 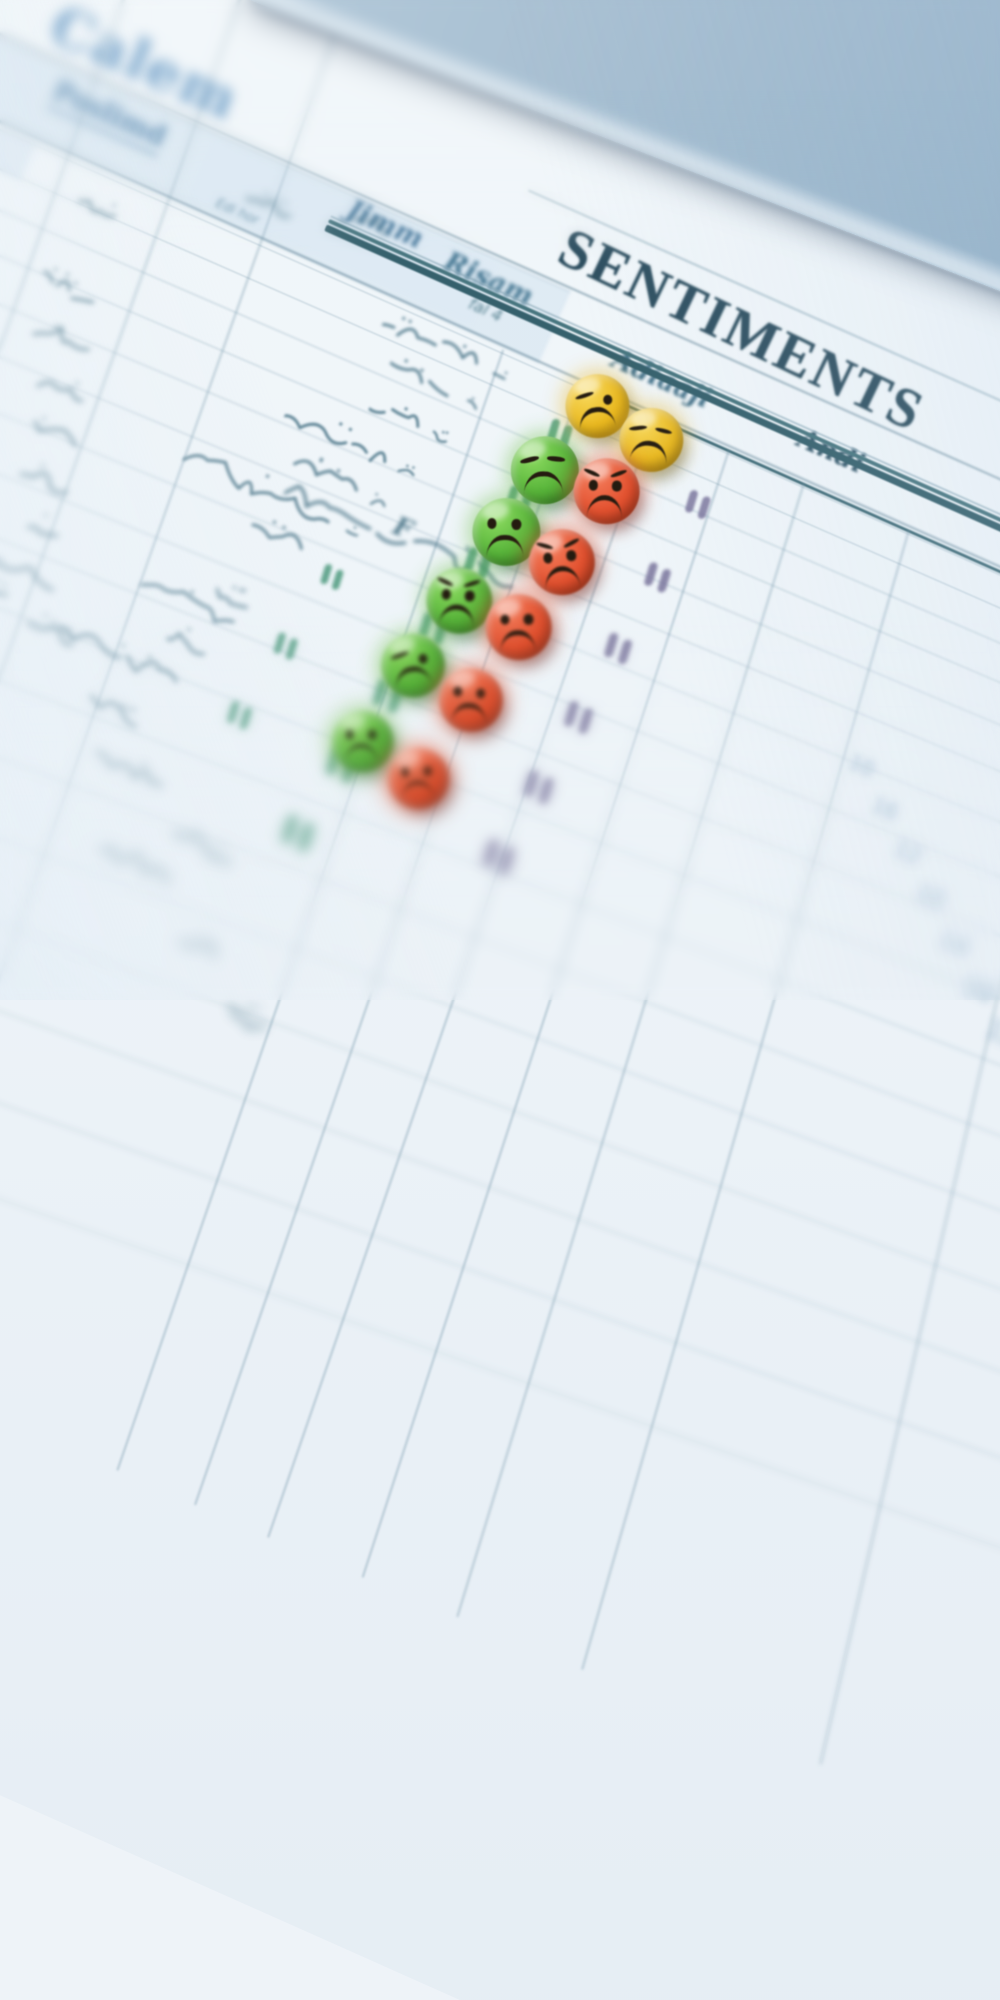 I want to click on emoji-sticker-green, so click(x=363, y=742).